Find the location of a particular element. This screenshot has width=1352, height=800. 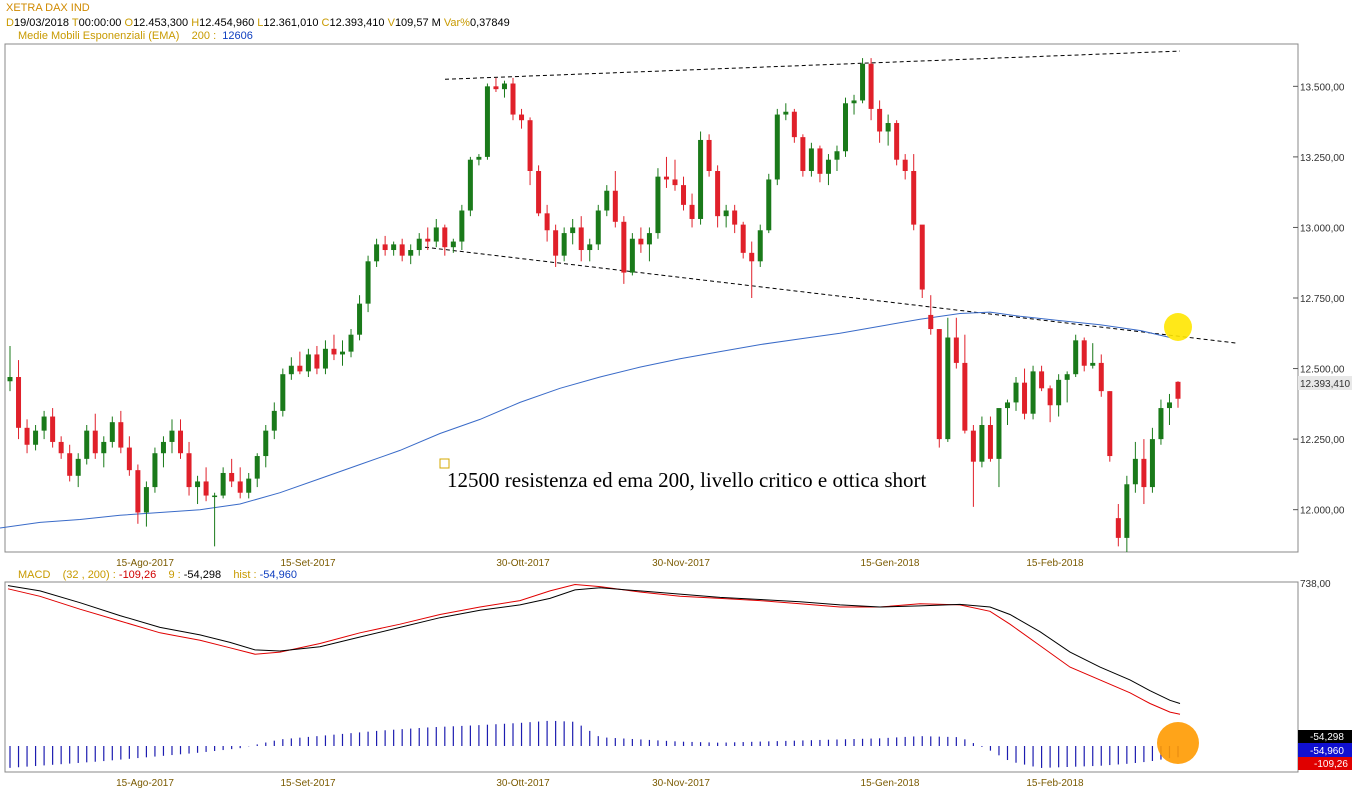

hist-value: -54,960 is located at coordinates (278, 575).